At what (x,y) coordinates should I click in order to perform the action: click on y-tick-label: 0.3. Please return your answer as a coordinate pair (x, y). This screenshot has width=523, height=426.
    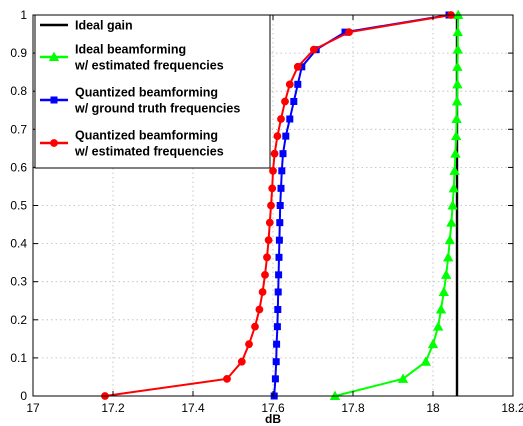
    Looking at the image, I should click on (18, 282).